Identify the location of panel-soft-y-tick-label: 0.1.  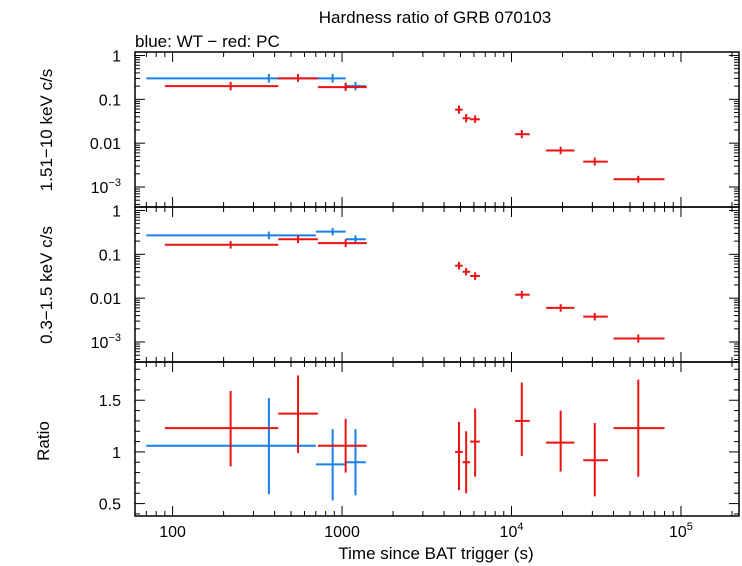
(110, 255).